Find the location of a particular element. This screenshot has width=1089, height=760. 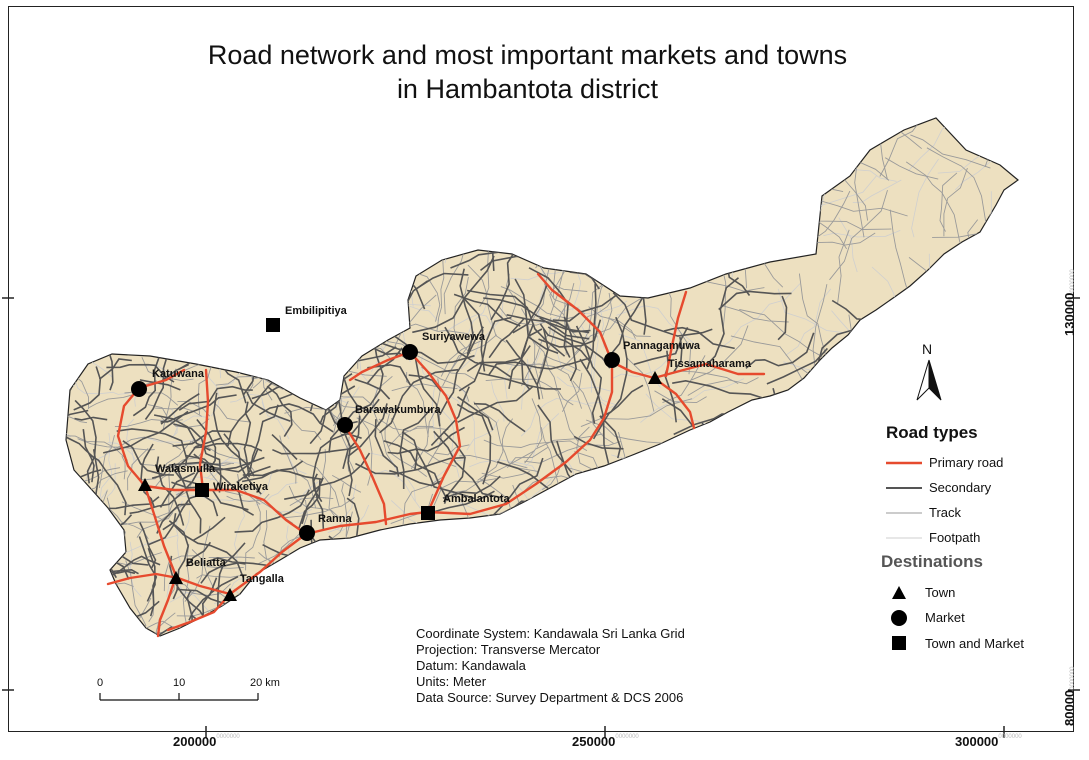

legend-road-symbols is located at coordinates (904, 500).